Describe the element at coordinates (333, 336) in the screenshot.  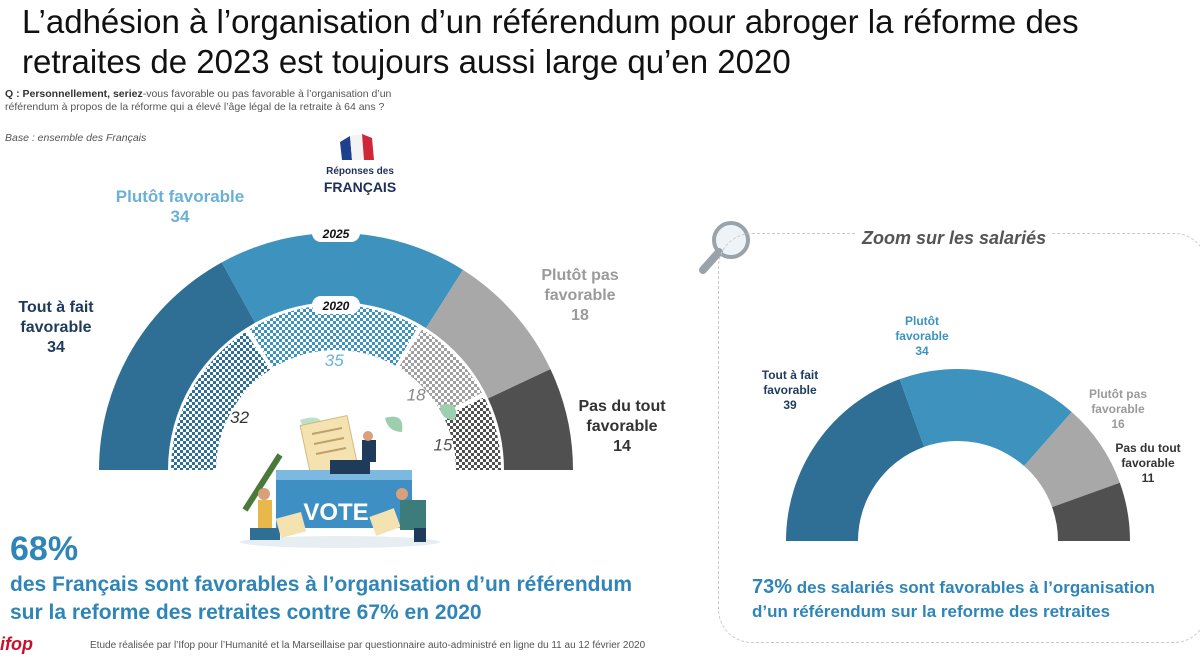
I see `arc-2020-plutot-favorable` at that location.